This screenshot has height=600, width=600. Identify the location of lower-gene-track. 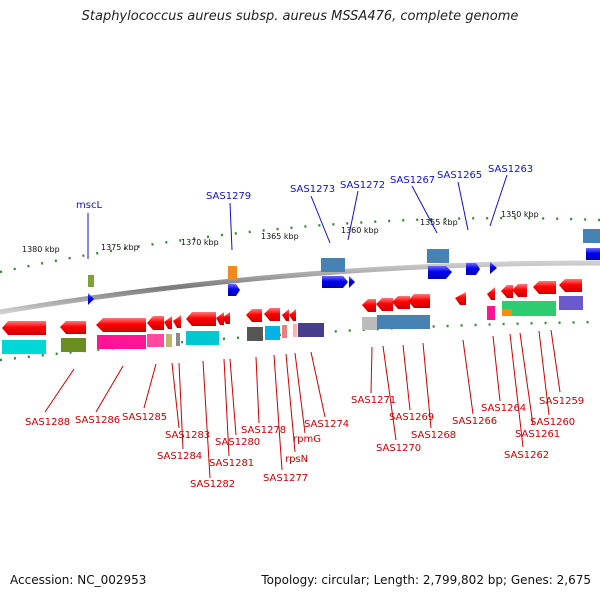
(292, 316).